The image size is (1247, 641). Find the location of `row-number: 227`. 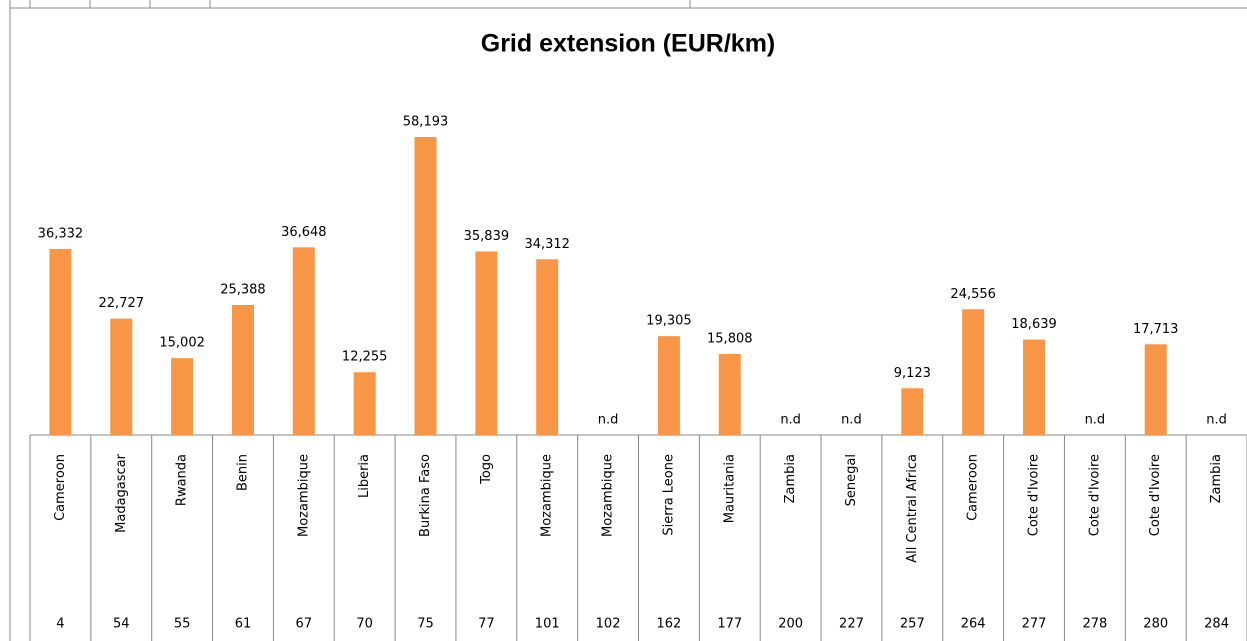

row-number: 227 is located at coordinates (851, 624).